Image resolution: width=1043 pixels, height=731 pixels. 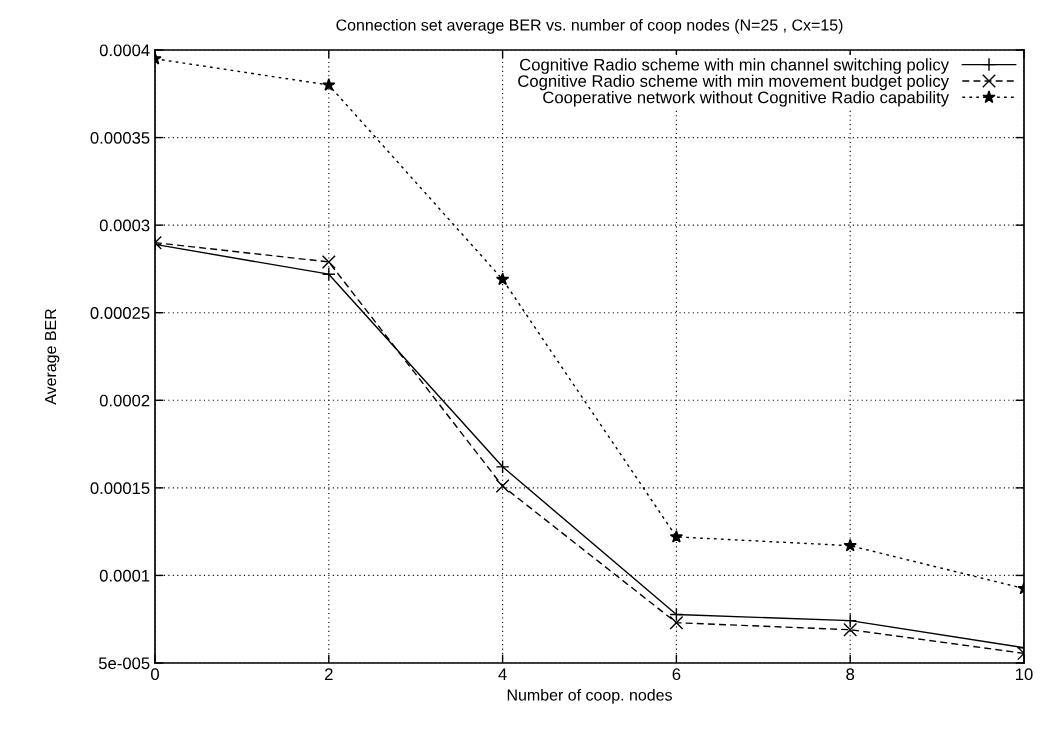 I want to click on legend-label: Cognitive Radio scheme with min channel switching policy, so click(x=734, y=66).